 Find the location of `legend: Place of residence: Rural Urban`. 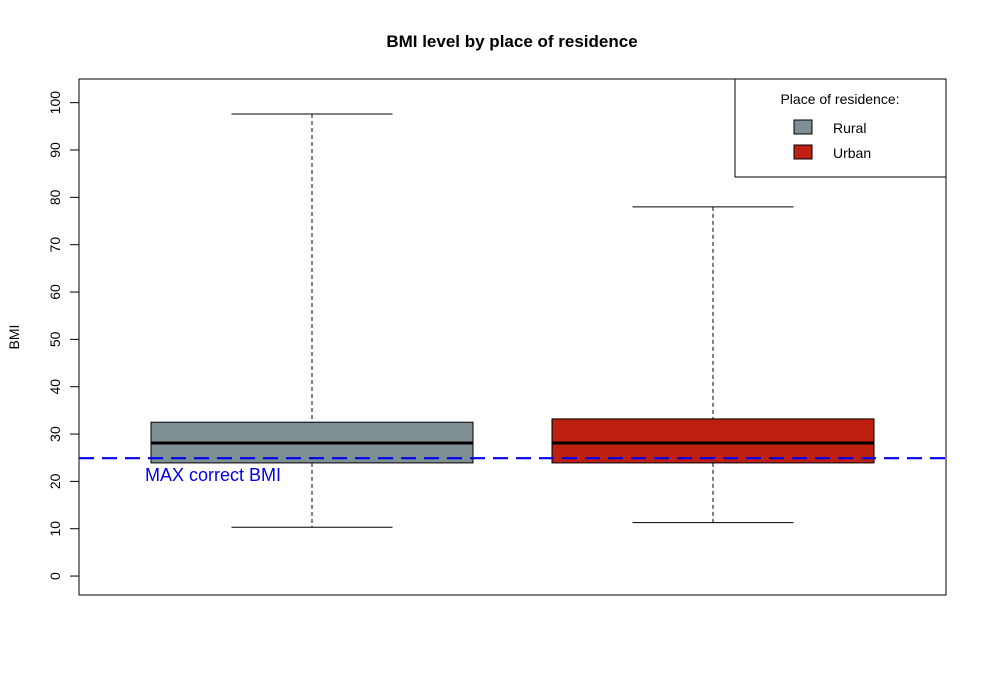

legend: Place of residence: Rural Urban is located at coordinates (840, 128).